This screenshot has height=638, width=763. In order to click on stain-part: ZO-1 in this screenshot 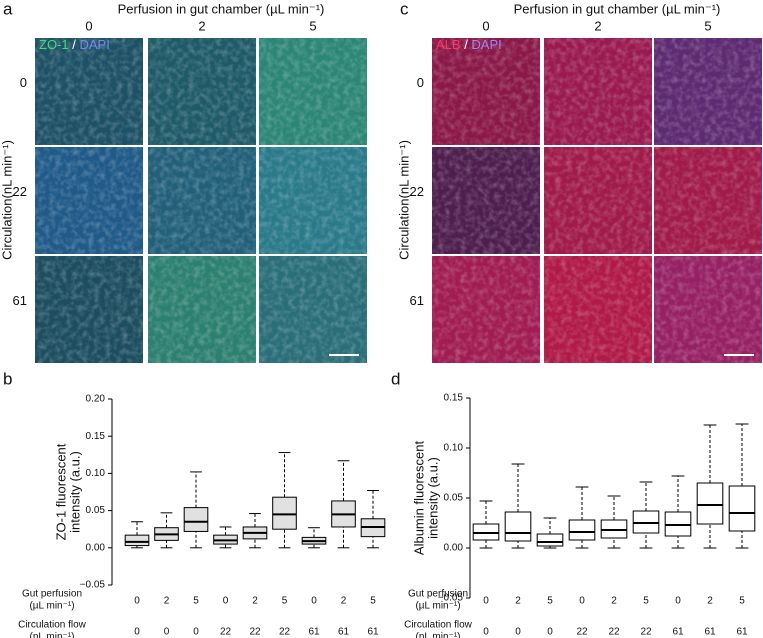, I will do `click(54, 44)`.